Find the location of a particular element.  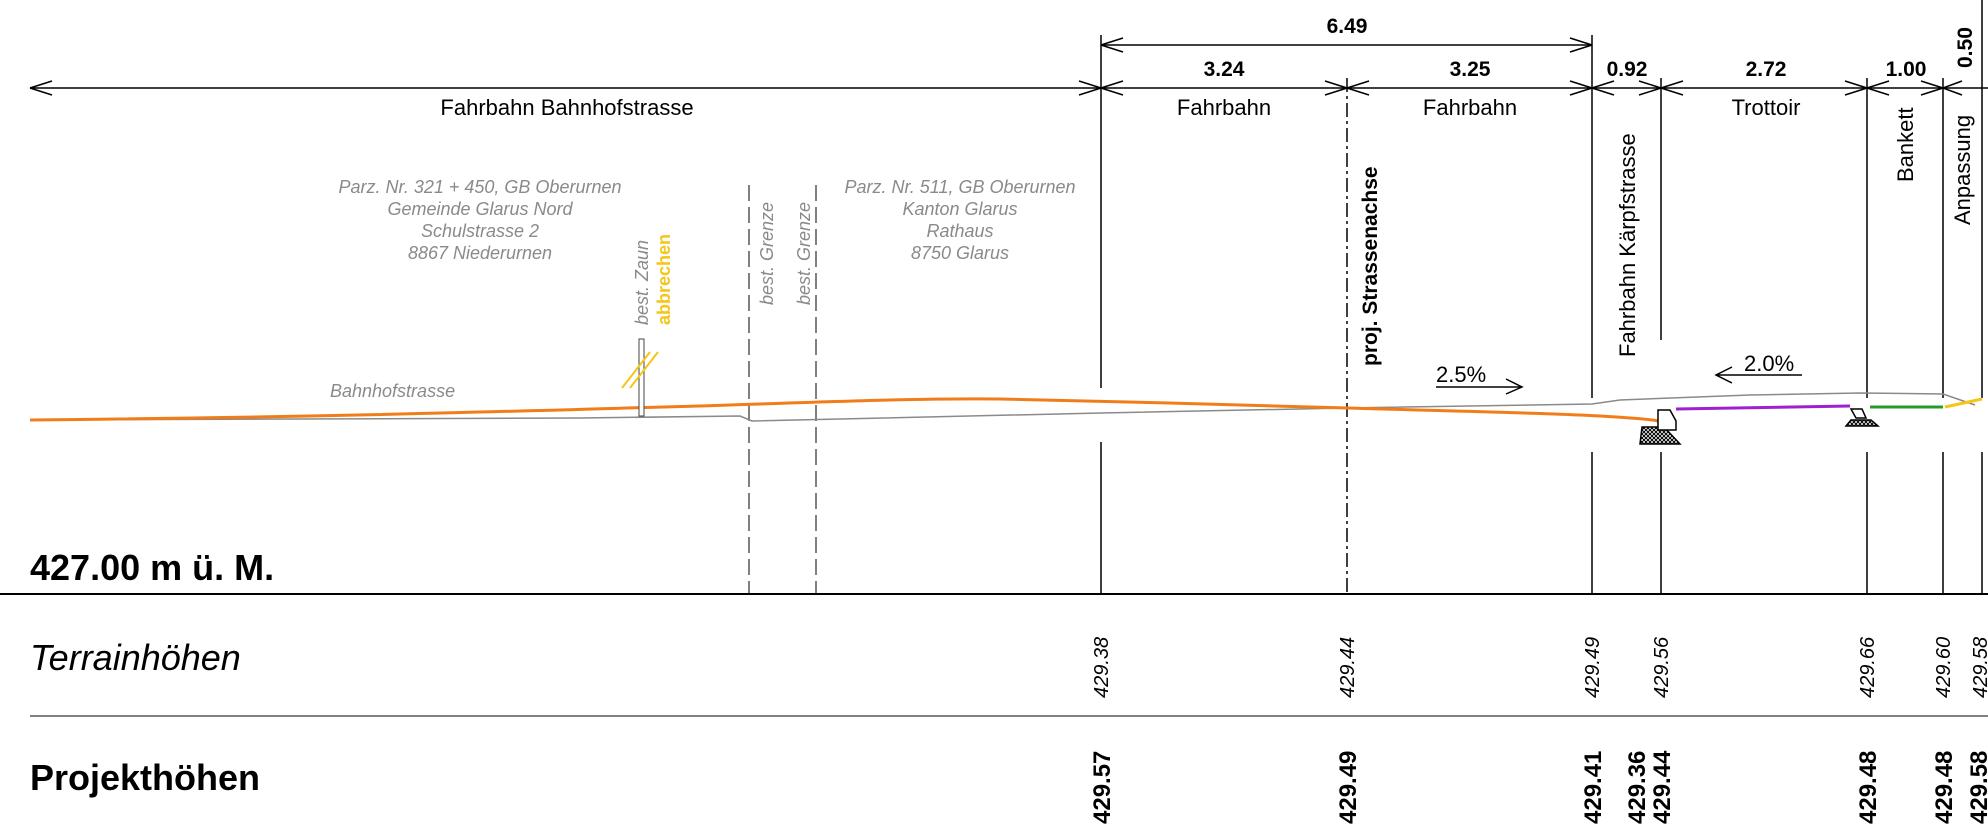

curbstone-left is located at coordinates (1660, 427).